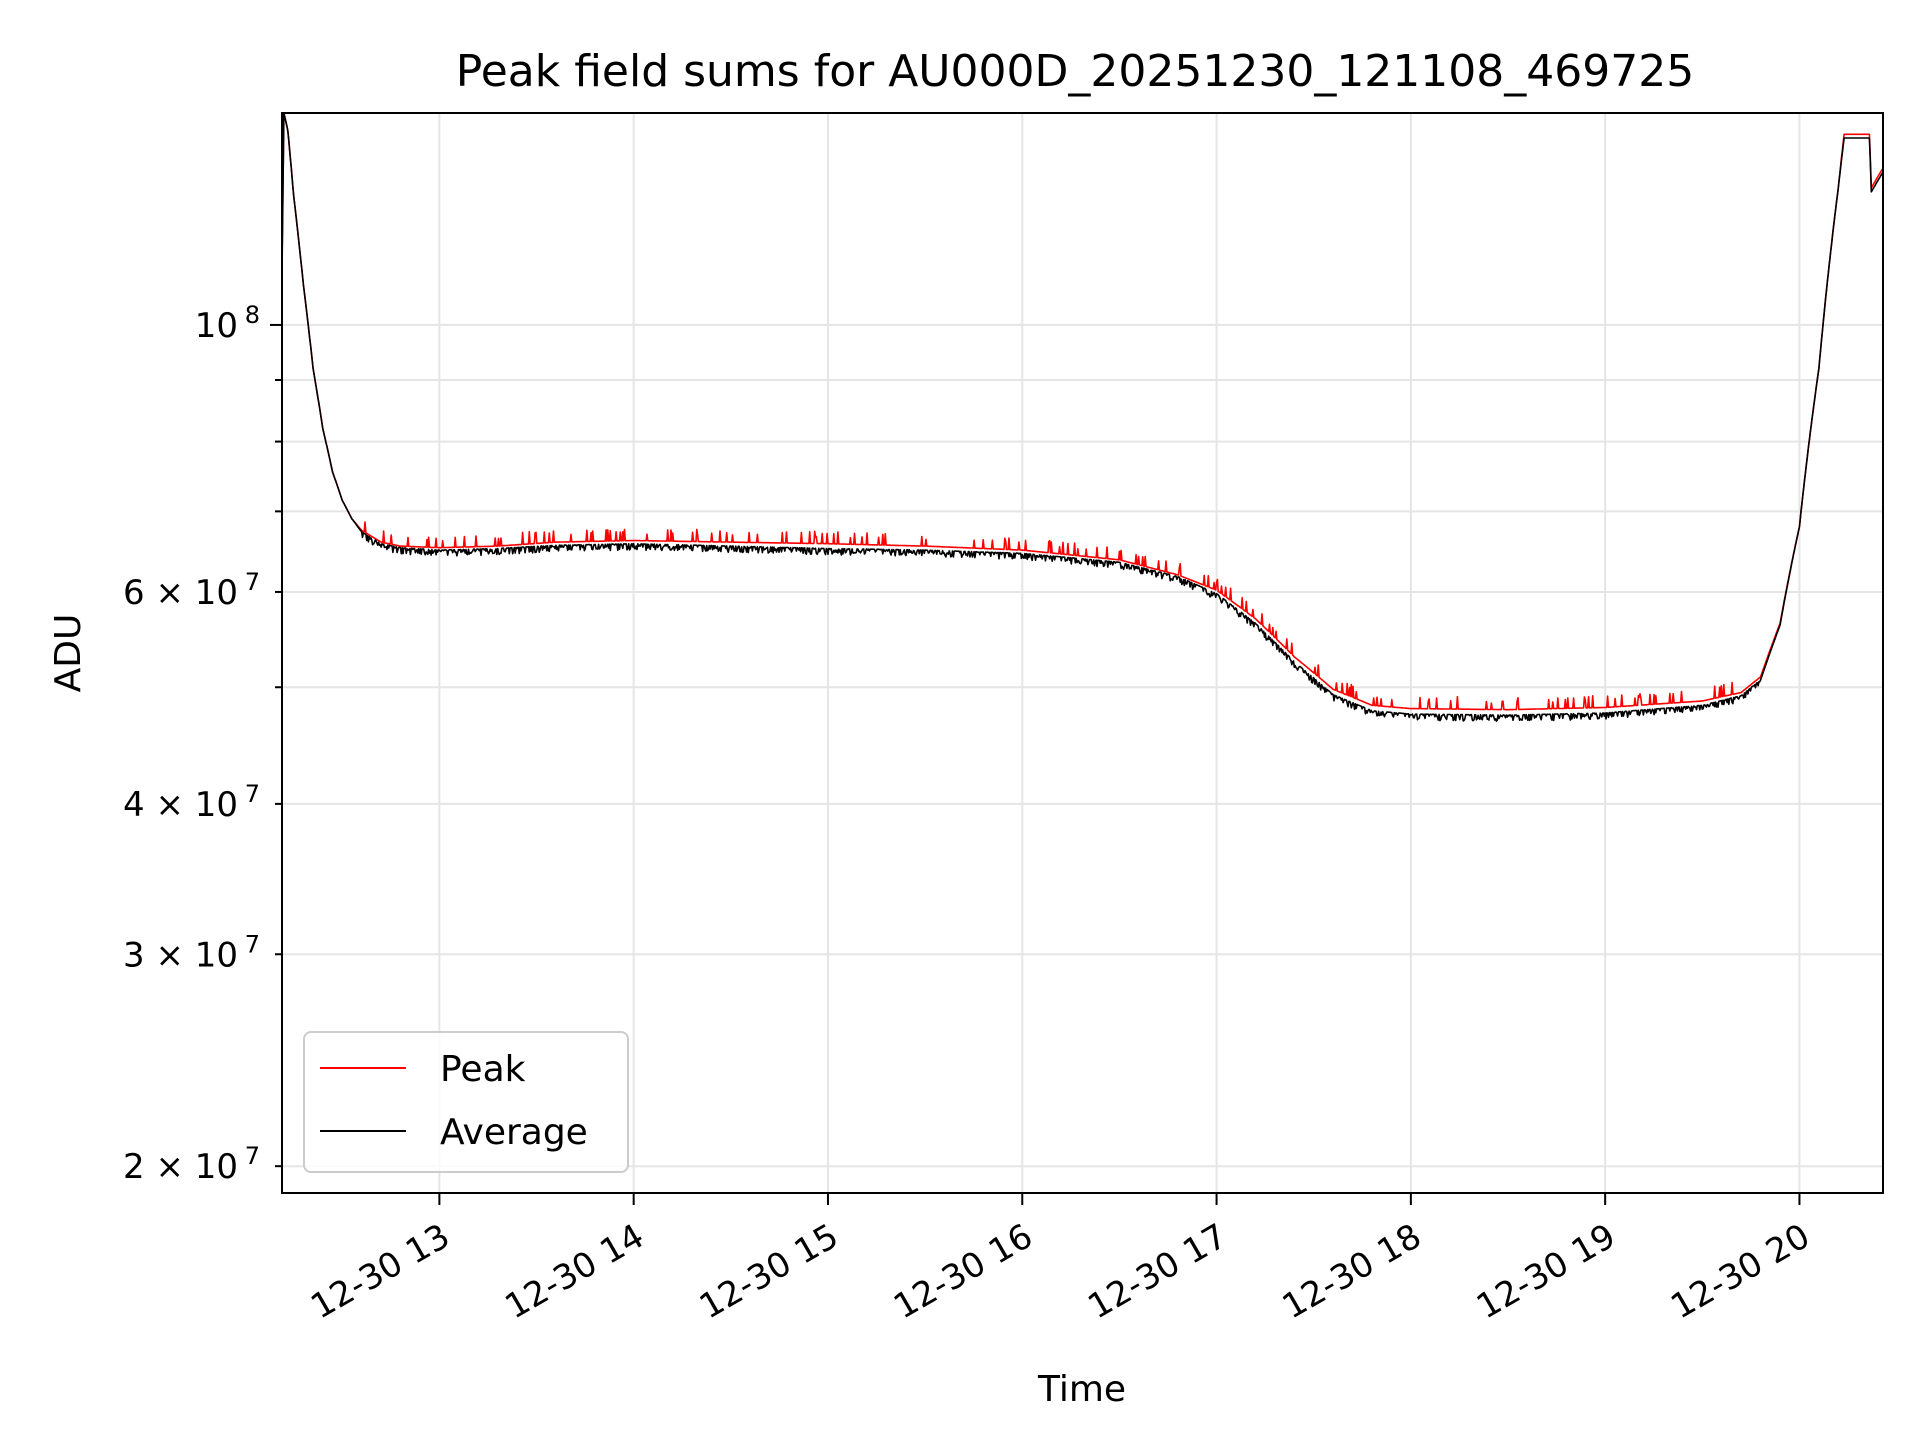 This screenshot has height=1440, width=1920. I want to click on x-axis-label: Time, so click(1081, 1389).